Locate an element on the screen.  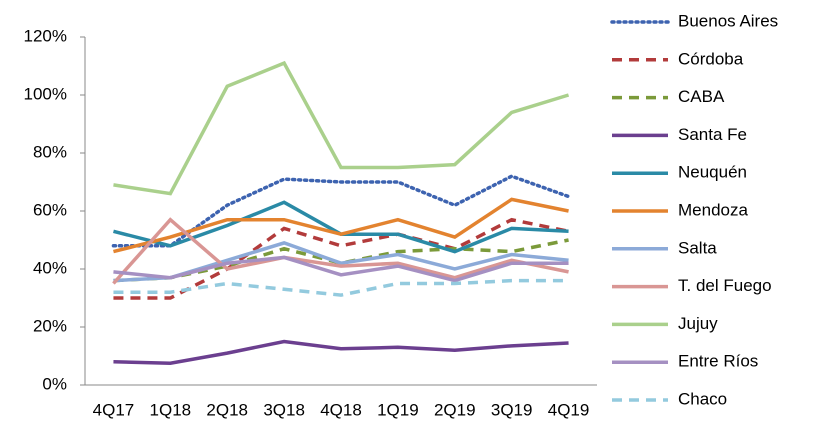
legend-label: Buenos Aires is located at coordinates (728, 20).